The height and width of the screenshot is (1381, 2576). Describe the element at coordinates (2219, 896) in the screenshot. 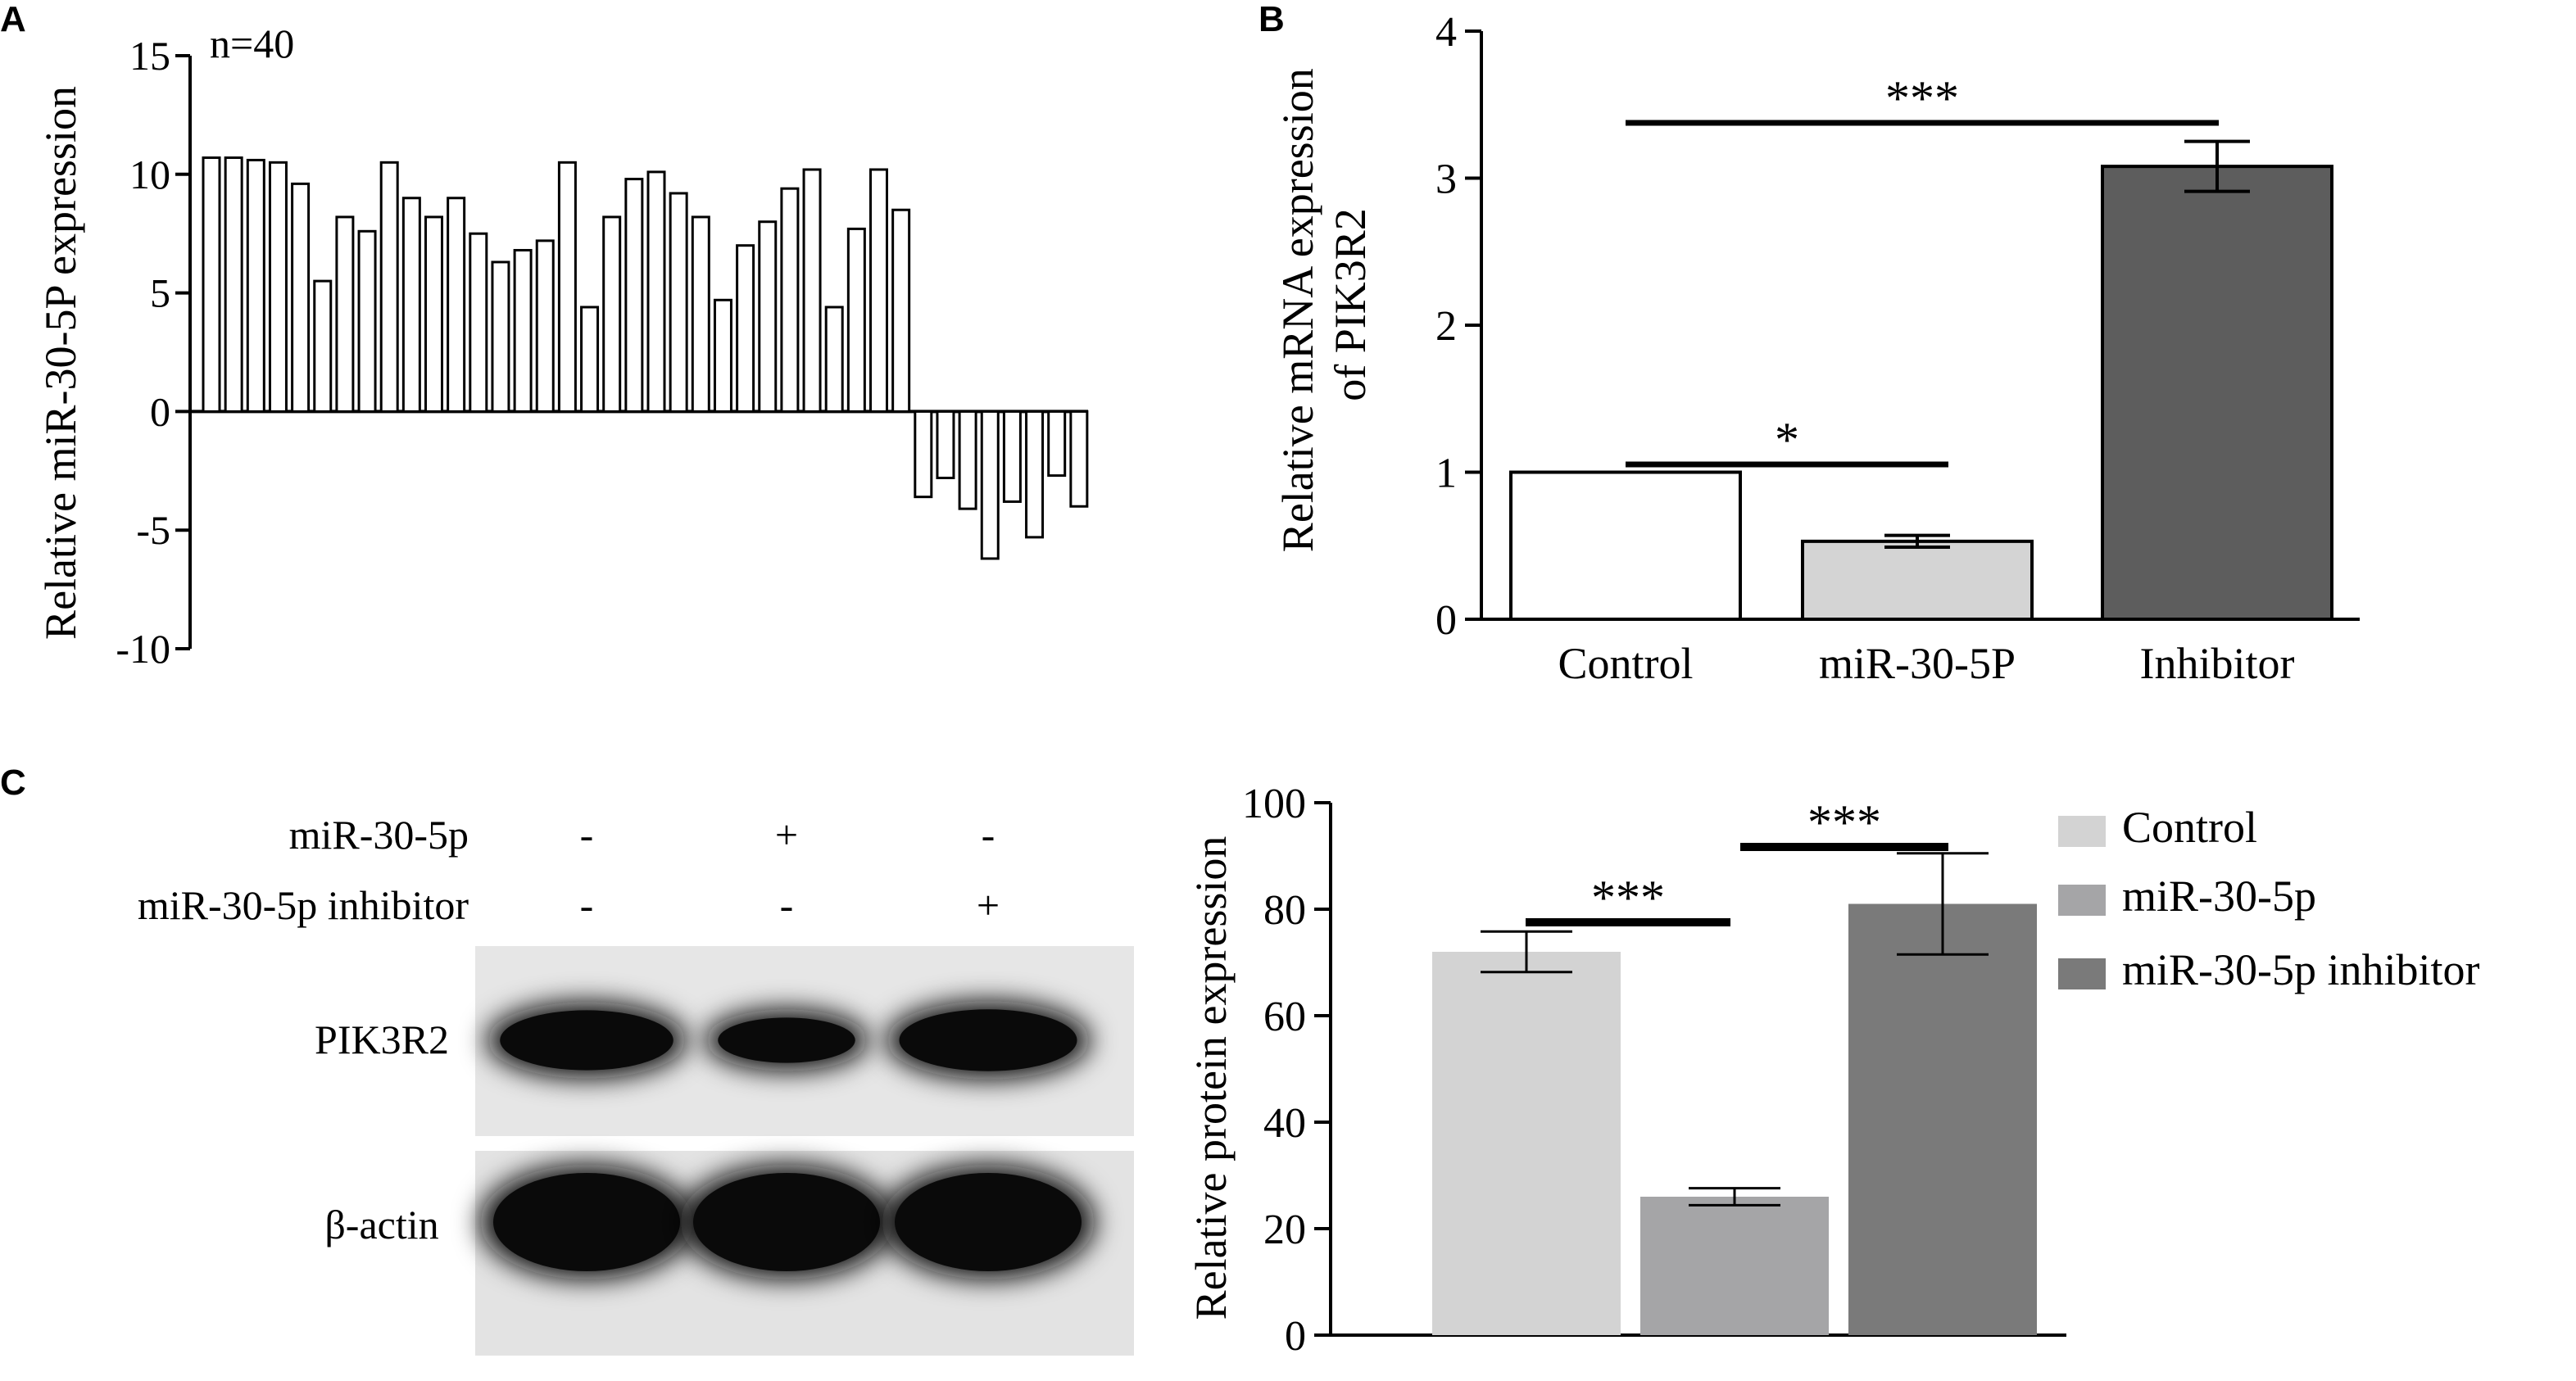

I see `chart-c-legend-label: miR-30-5p` at that location.